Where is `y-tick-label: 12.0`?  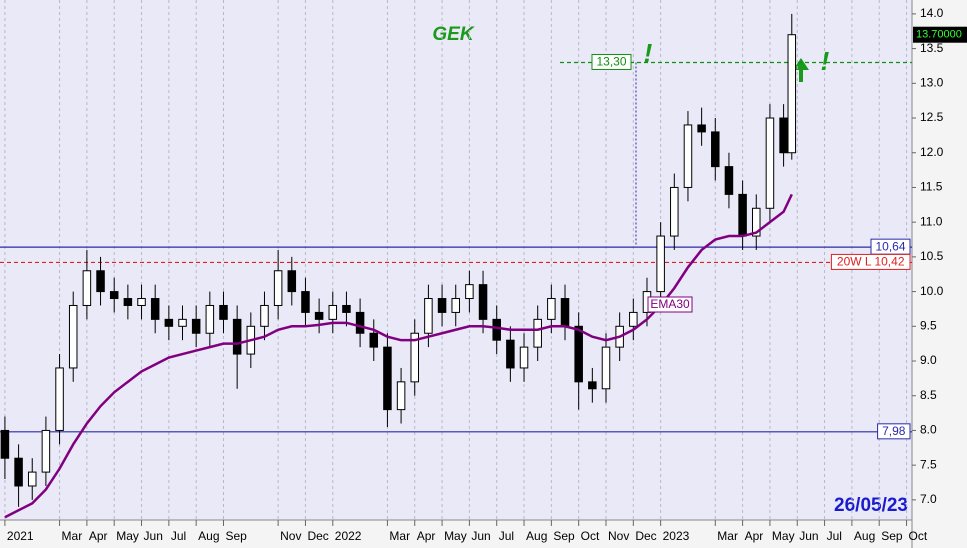
y-tick-label: 12.0 is located at coordinates (932, 152).